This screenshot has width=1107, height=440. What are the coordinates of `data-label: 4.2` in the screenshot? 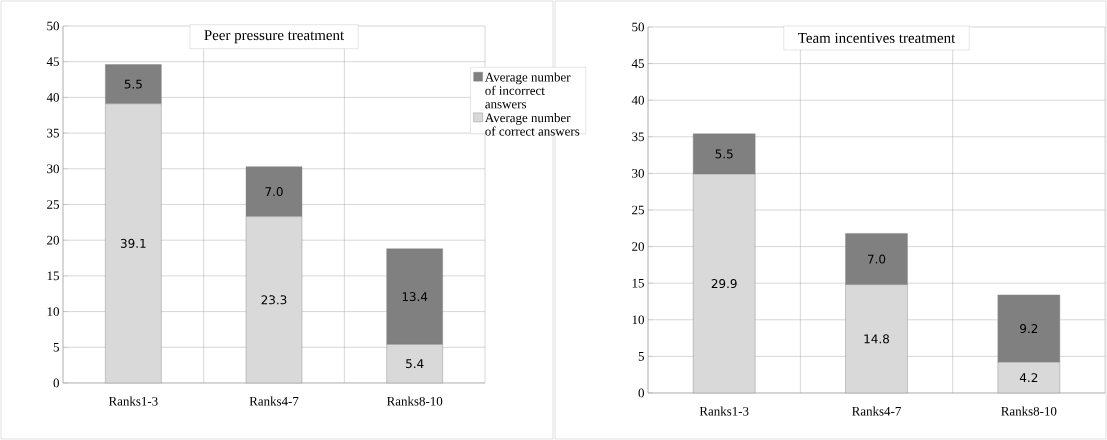 It's located at (1028, 378).